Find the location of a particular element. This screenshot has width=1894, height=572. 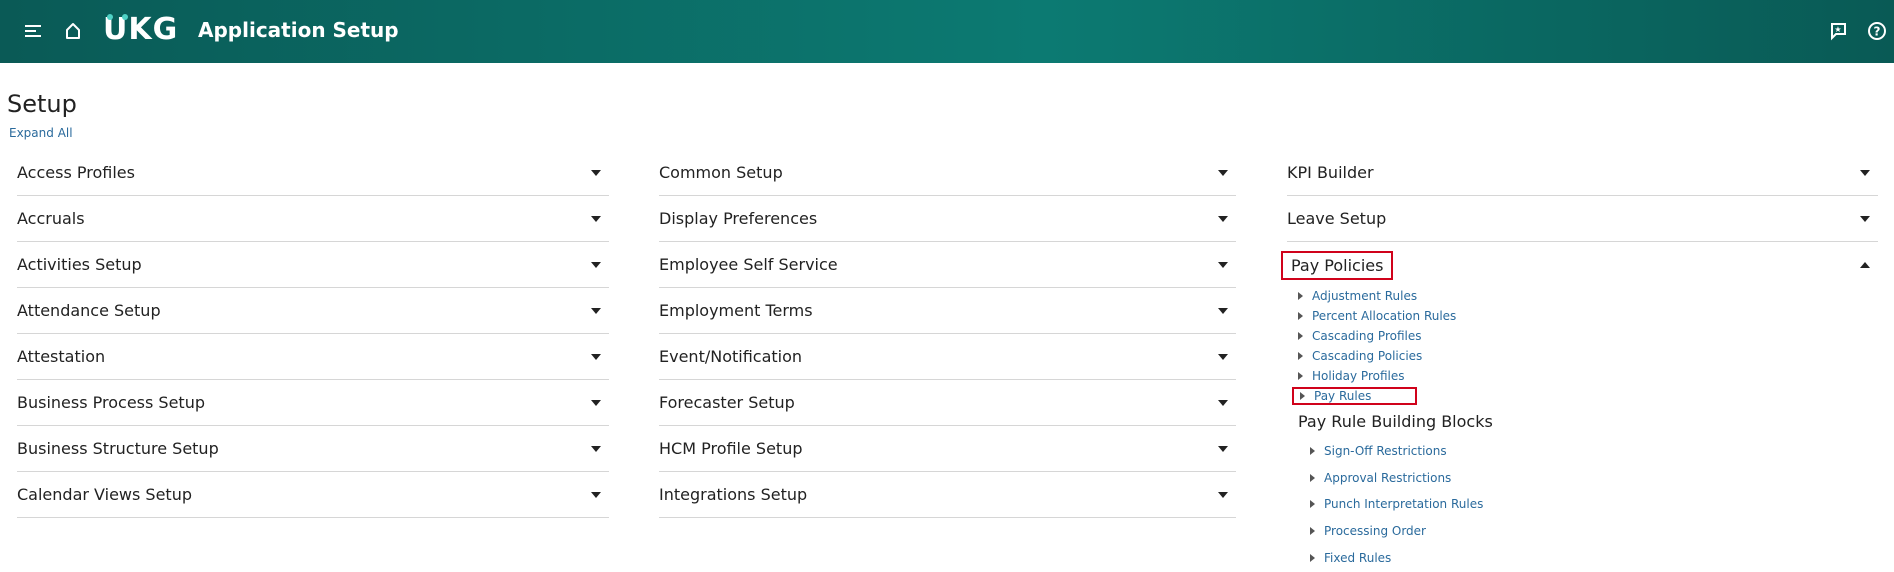

link-label: Approval Restrictions is located at coordinates (1388, 478).